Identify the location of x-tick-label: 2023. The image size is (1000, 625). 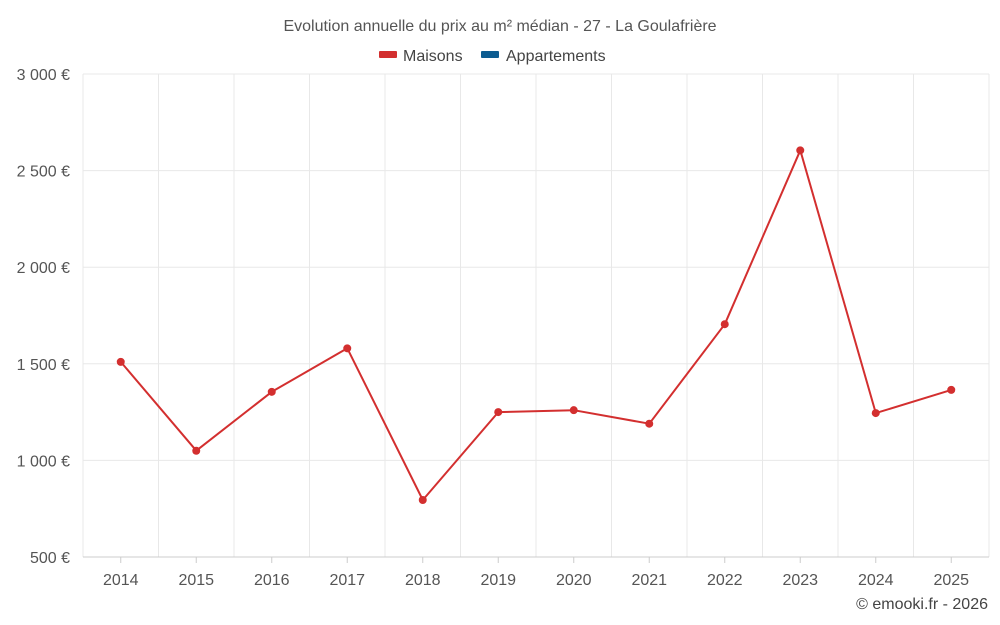
(800, 580).